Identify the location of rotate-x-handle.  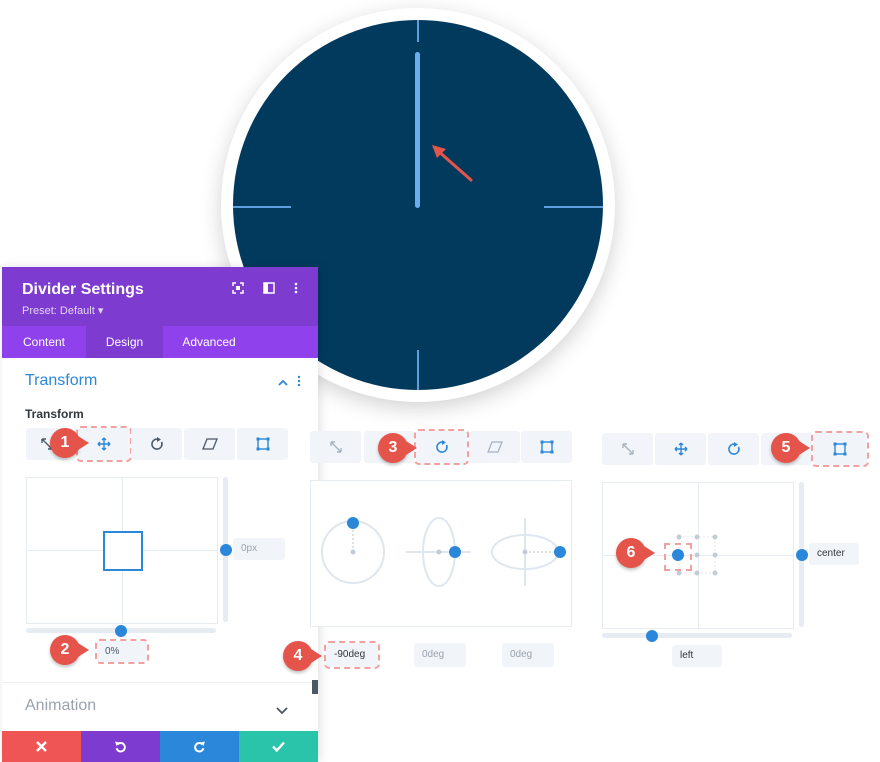
(353, 523).